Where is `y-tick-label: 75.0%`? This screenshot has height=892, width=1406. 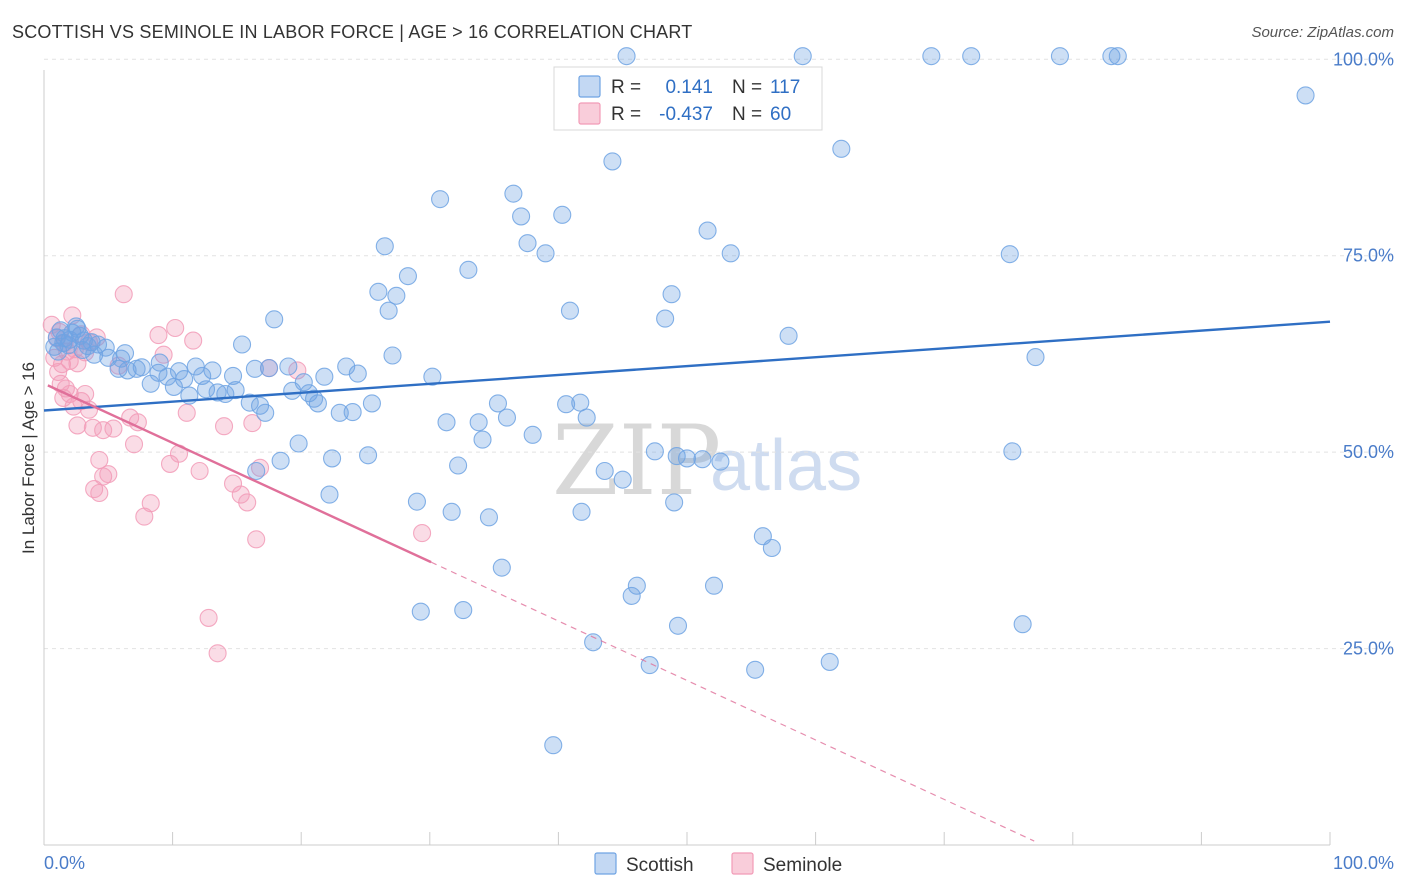
y-tick-label: 75.0% is located at coordinates (1368, 256).